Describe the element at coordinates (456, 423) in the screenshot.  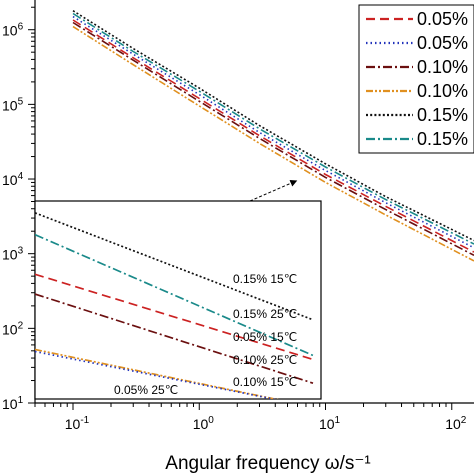
I see `x-tick-label-3: 10²` at that location.